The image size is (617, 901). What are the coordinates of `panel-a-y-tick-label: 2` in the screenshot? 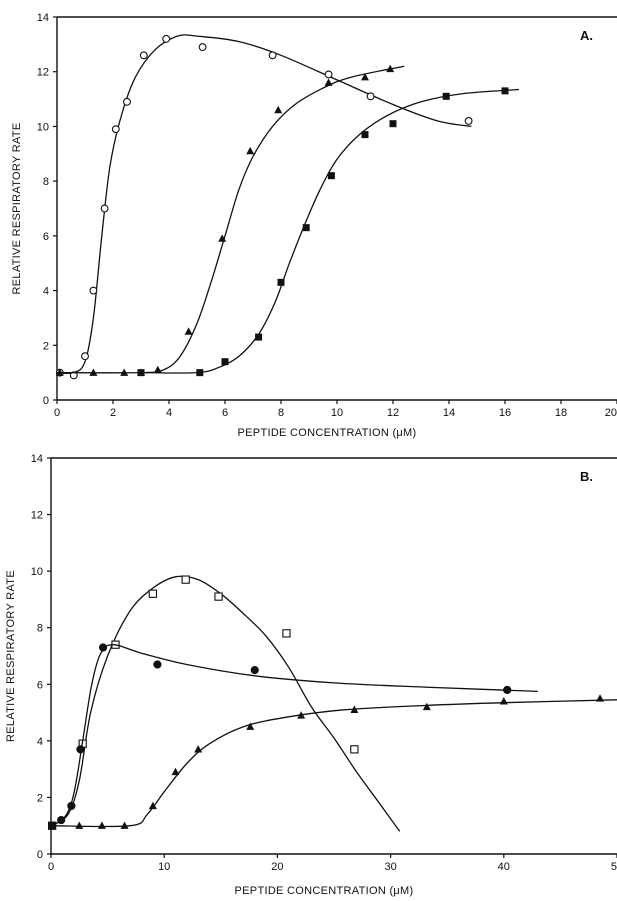 It's located at (46, 346).